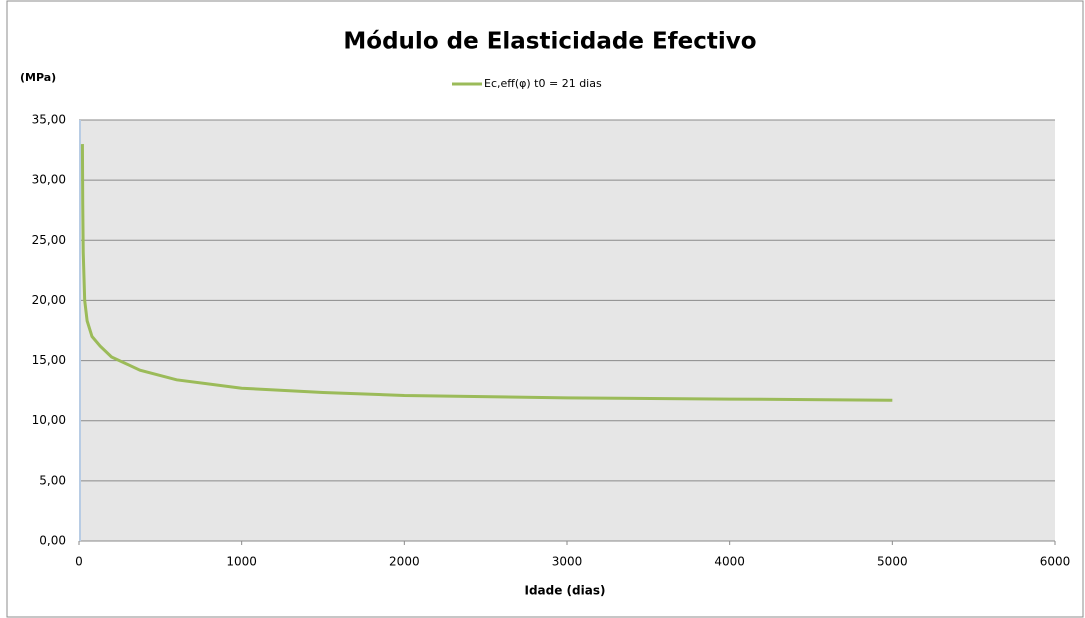 The image size is (1085, 618). Describe the element at coordinates (49, 120) in the screenshot. I see `y-tick-label: 35,00` at that location.